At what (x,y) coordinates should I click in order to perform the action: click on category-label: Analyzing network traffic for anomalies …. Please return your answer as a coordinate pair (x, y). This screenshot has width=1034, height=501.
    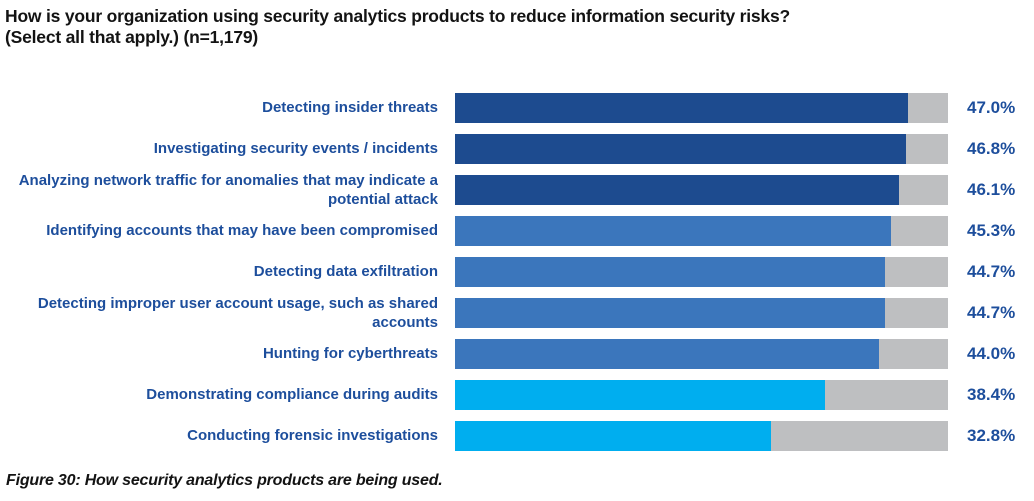
    Looking at the image, I should click on (228, 189).